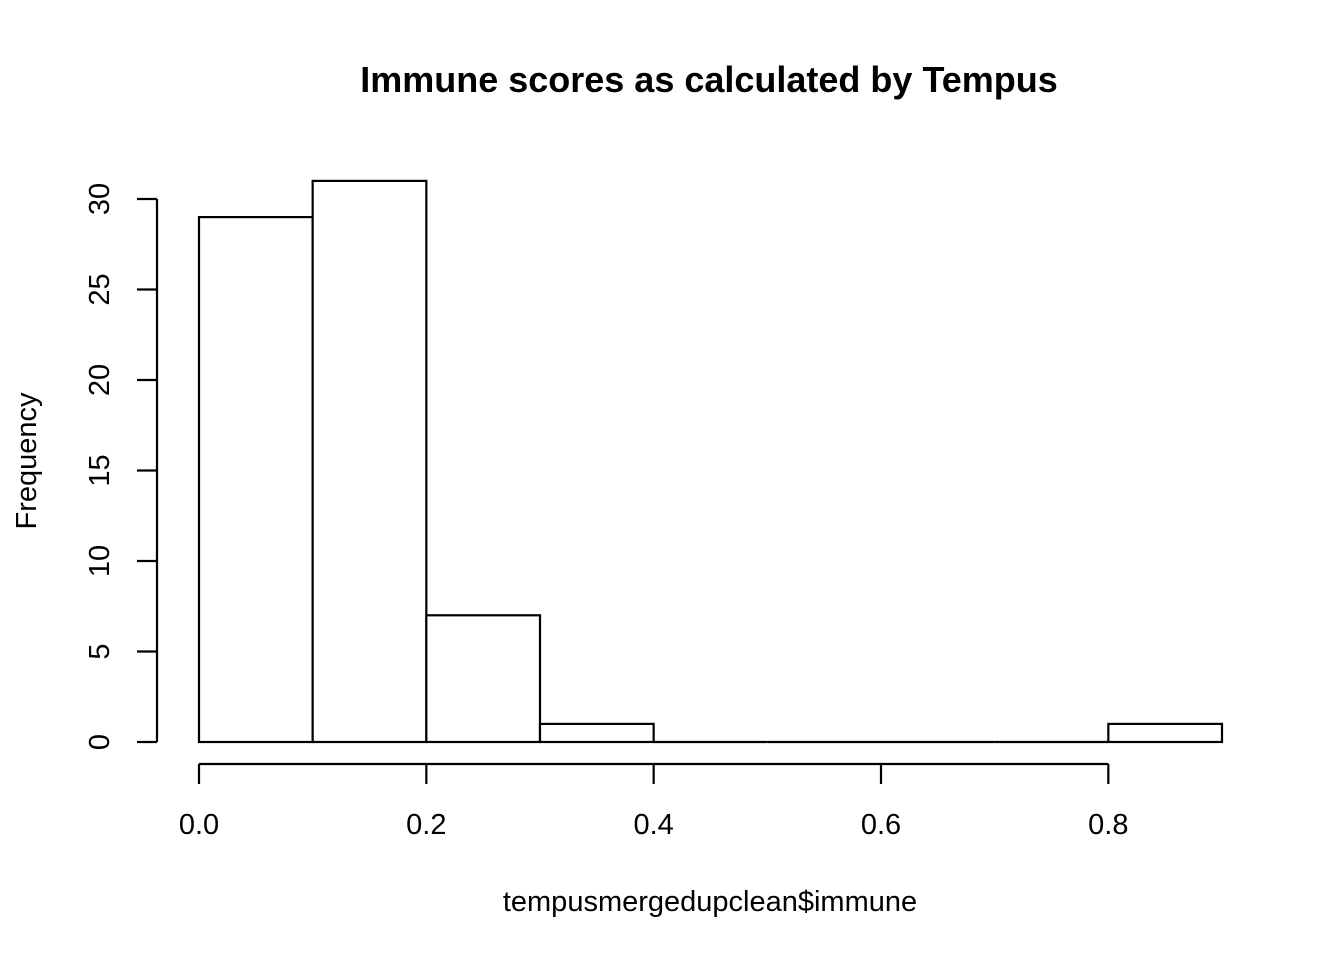  Describe the element at coordinates (100, 742) in the screenshot. I see `y-tick-label: 0` at that location.